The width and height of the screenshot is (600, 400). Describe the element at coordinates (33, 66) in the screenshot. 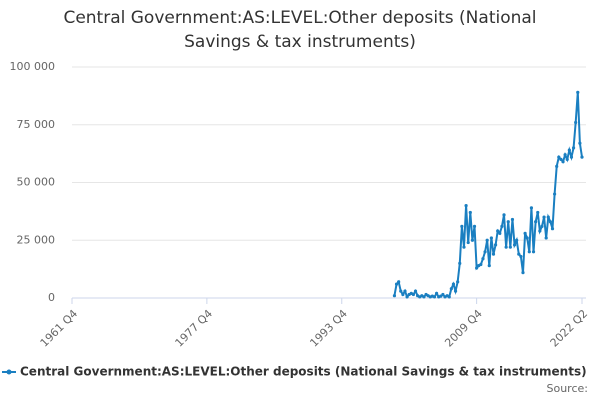

I see `y-tick-label: 100 000` at that location.